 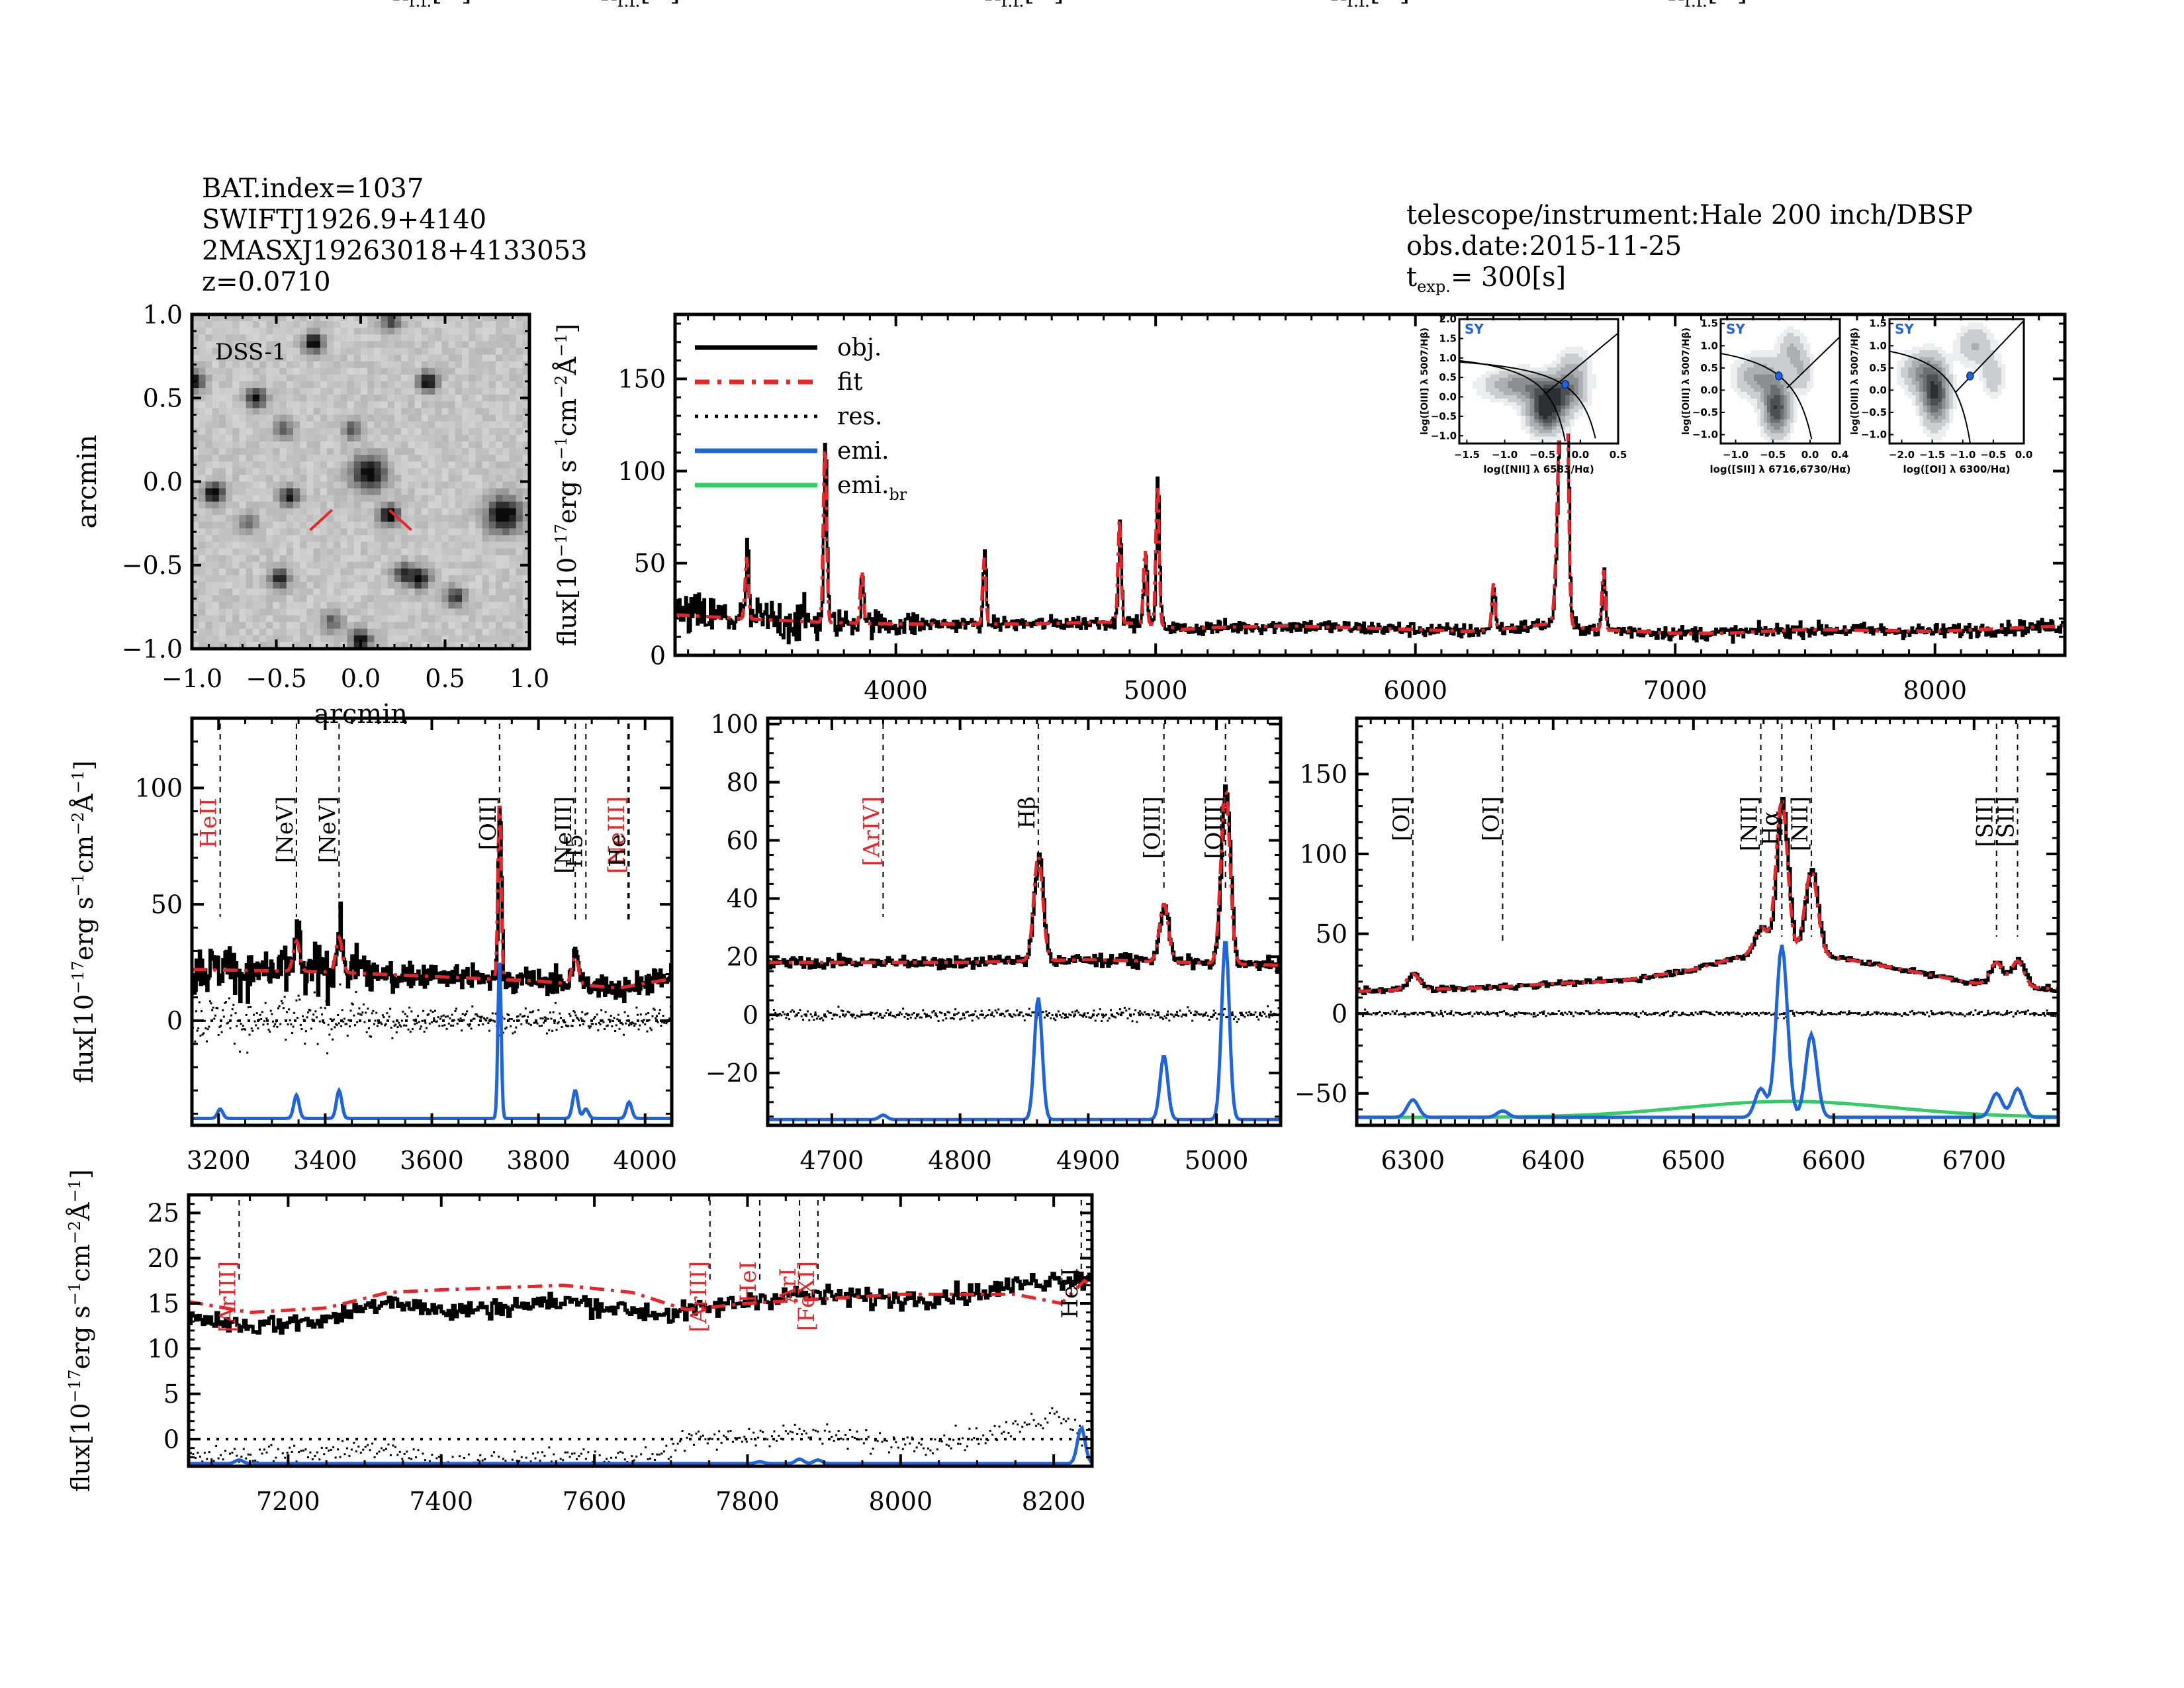 What do you see at coordinates (395, 251) in the screenshot?
I see `counterpart-name: 2MASXJ19263018+4133053` at bounding box center [395, 251].